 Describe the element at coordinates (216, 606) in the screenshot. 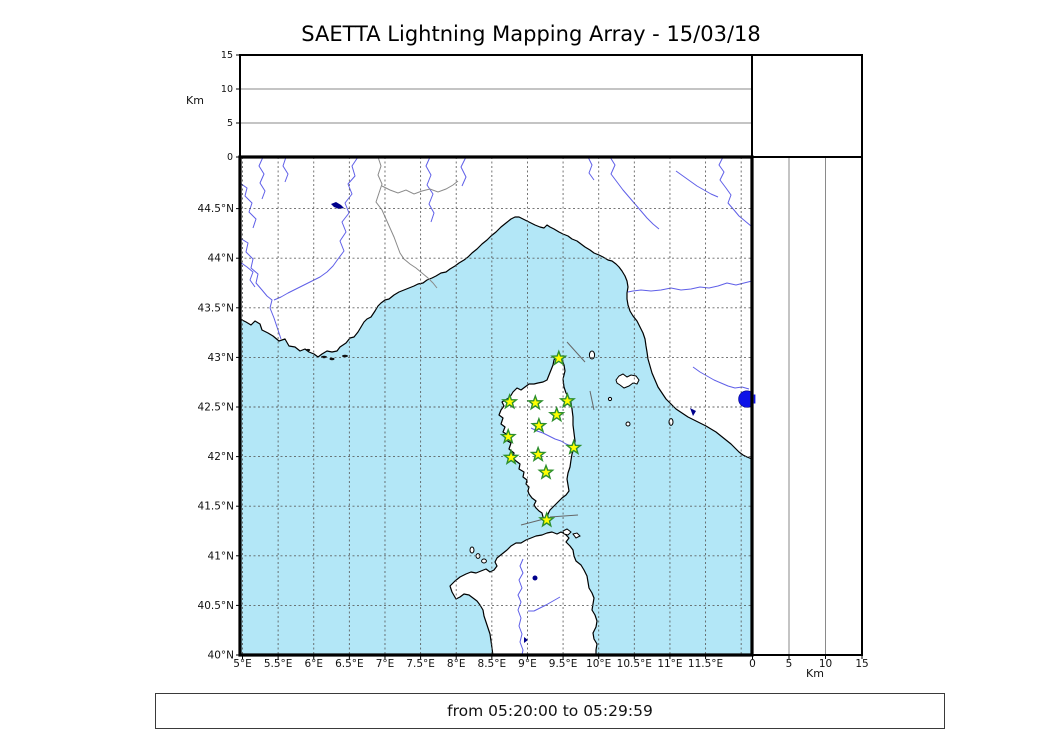

I see `latitude-tick-label: 40.5°N` at that location.